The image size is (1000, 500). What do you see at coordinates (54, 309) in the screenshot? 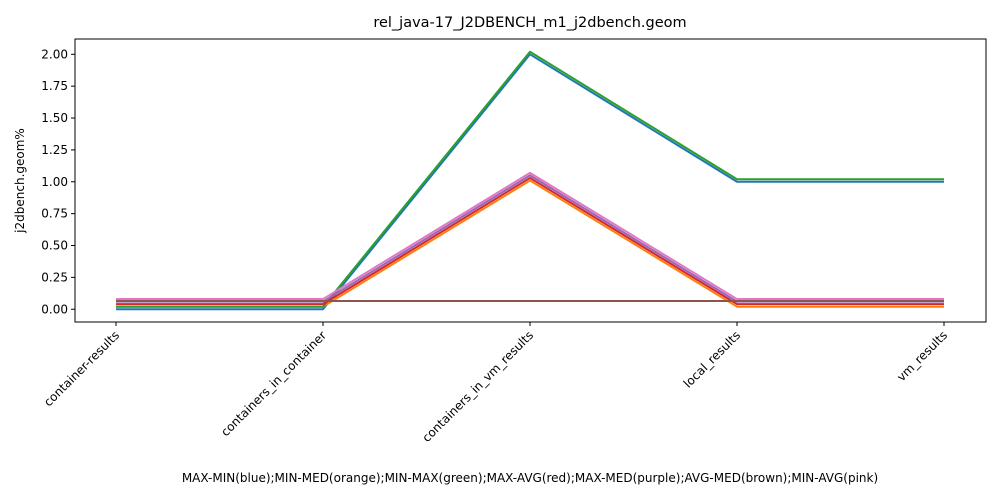
I see `y-tick-label: 0.00` at bounding box center [54, 309].